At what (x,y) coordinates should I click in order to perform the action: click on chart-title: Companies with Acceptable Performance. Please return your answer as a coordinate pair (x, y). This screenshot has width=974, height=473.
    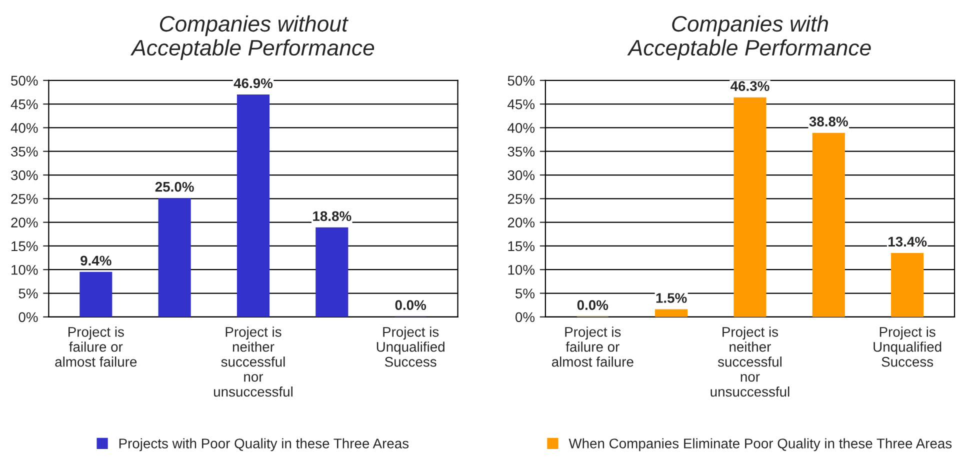
    Looking at the image, I should click on (749, 37).